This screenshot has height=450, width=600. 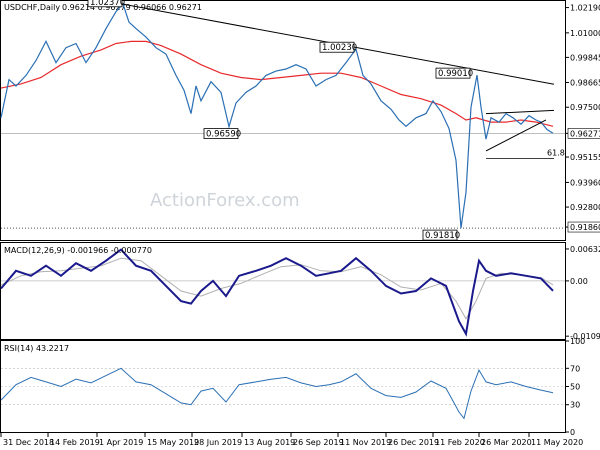 I want to click on level-box-0.96590, so click(x=221, y=133).